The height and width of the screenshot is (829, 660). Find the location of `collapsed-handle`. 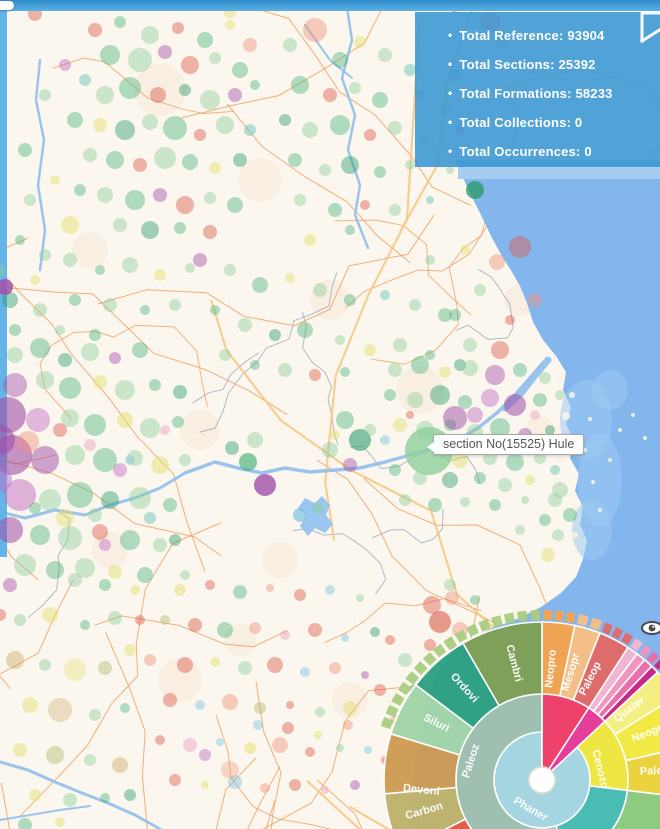

collapsed-handle is located at coordinates (7, 5).